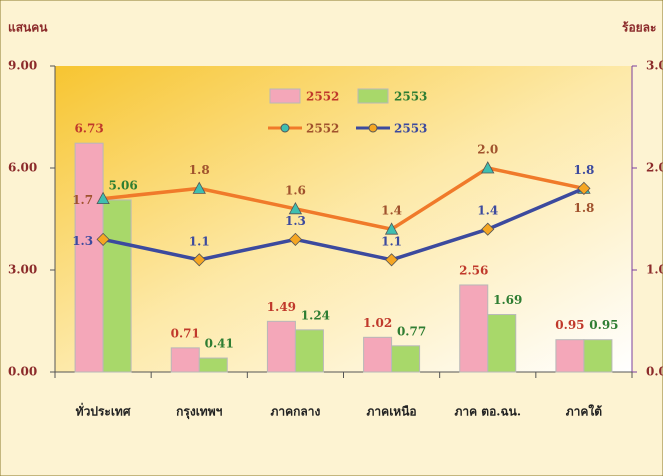 The width and height of the screenshot is (663, 476). Describe the element at coordinates (487, 150) in the screenshot. I see `line-value-label: 2.0` at that location.